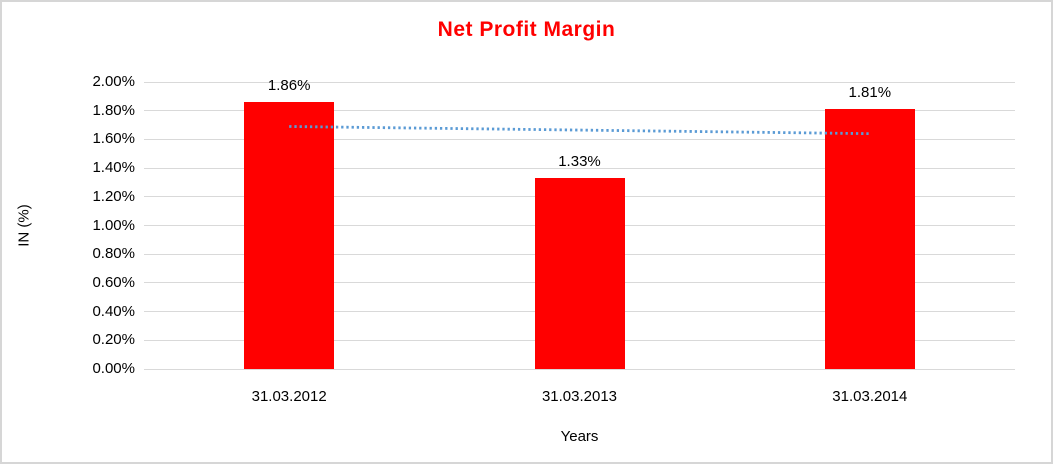 The height and width of the screenshot is (464, 1053). What do you see at coordinates (870, 396) in the screenshot?
I see `x-tick-label: 31.03.2014` at bounding box center [870, 396].